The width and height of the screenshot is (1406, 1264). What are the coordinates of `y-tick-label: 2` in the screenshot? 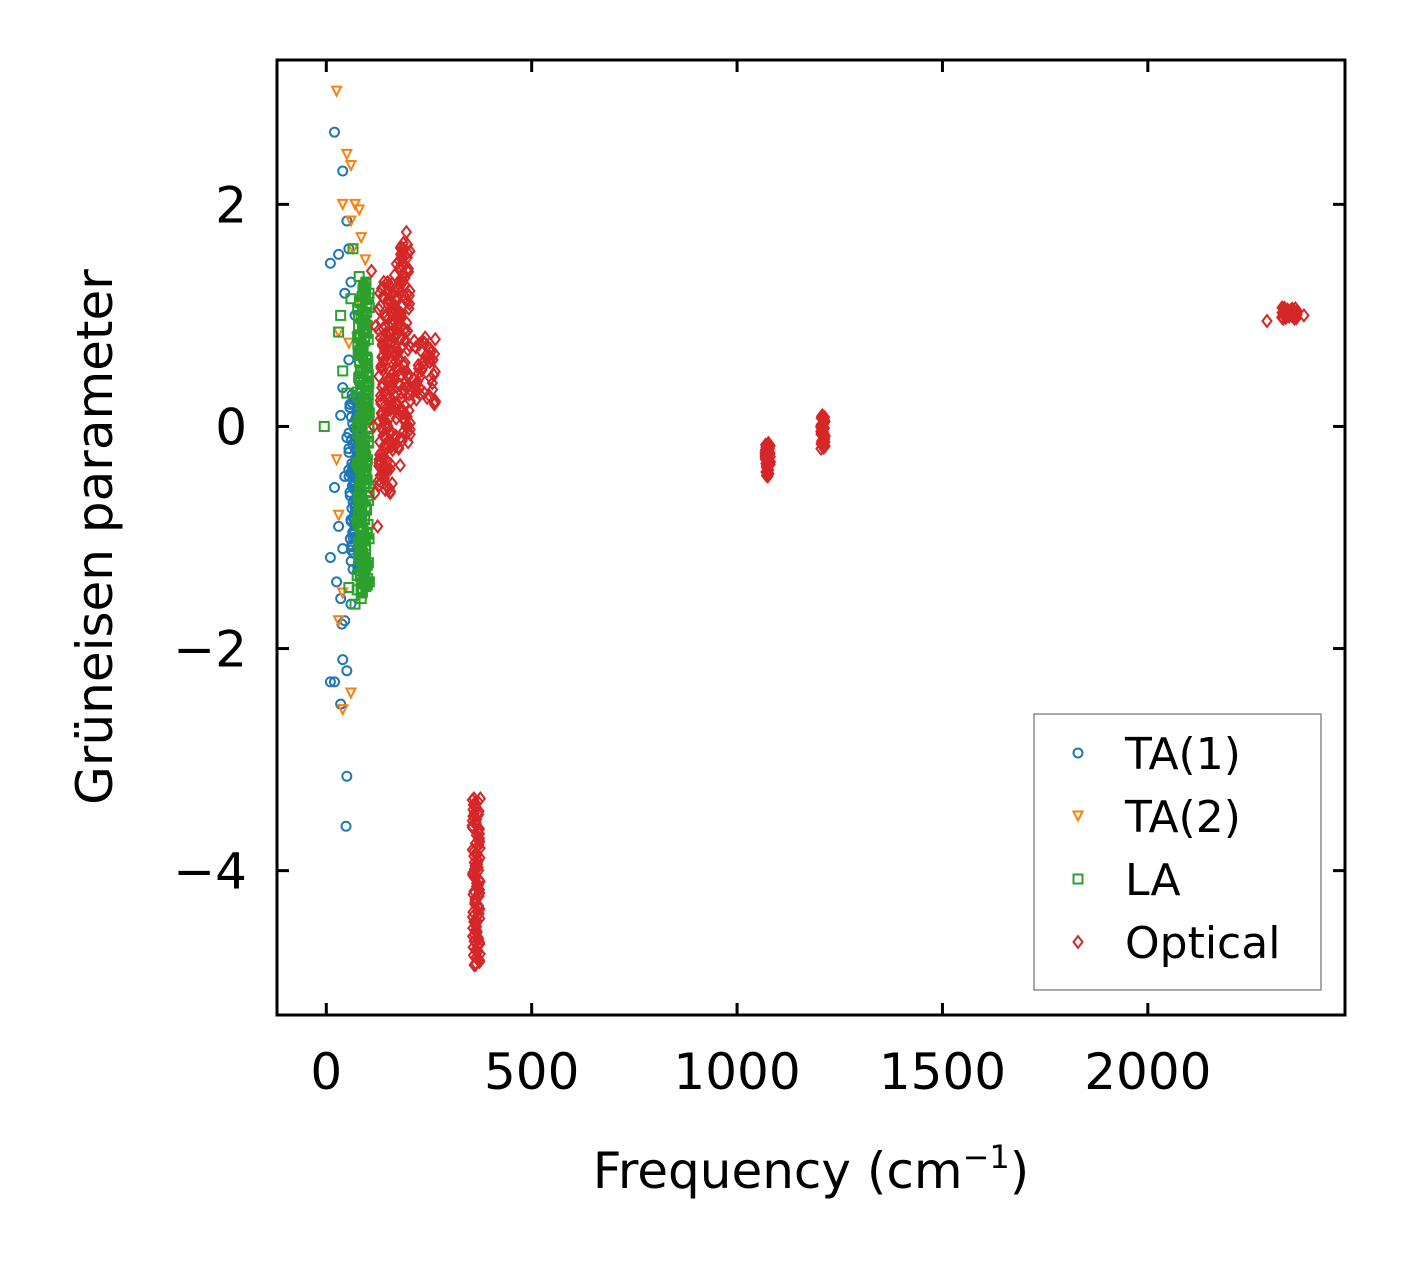 It's located at (231, 205).